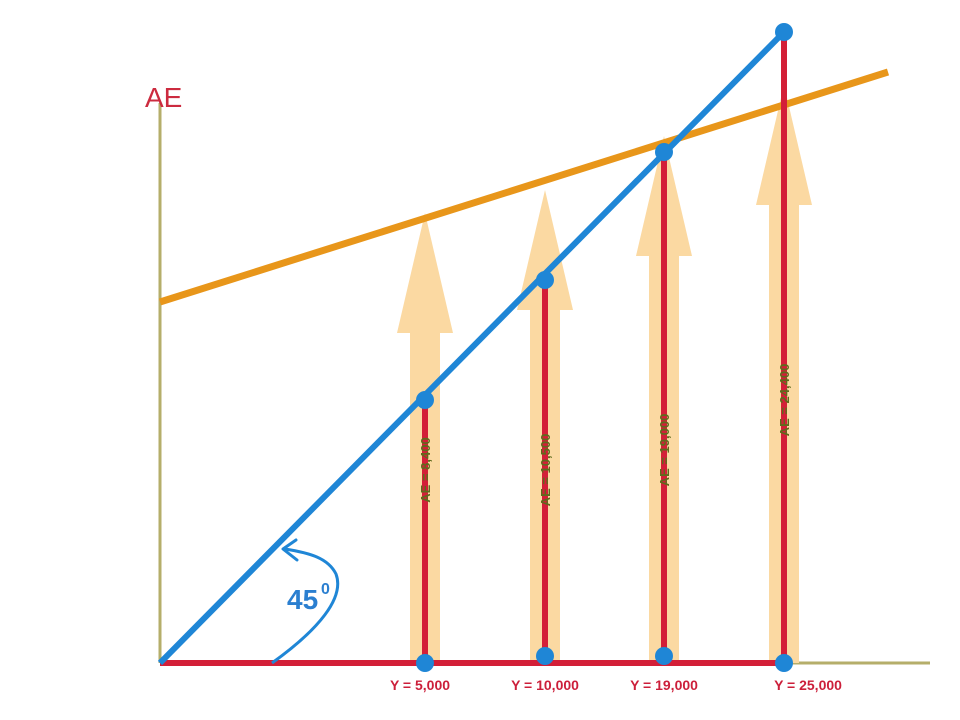 The width and height of the screenshot is (960, 720). Describe the element at coordinates (616, 685) in the screenshot. I see `income-labels: Y = 5,000 Y = 10,000 Y = 19,000 Y = 25,000` at that location.